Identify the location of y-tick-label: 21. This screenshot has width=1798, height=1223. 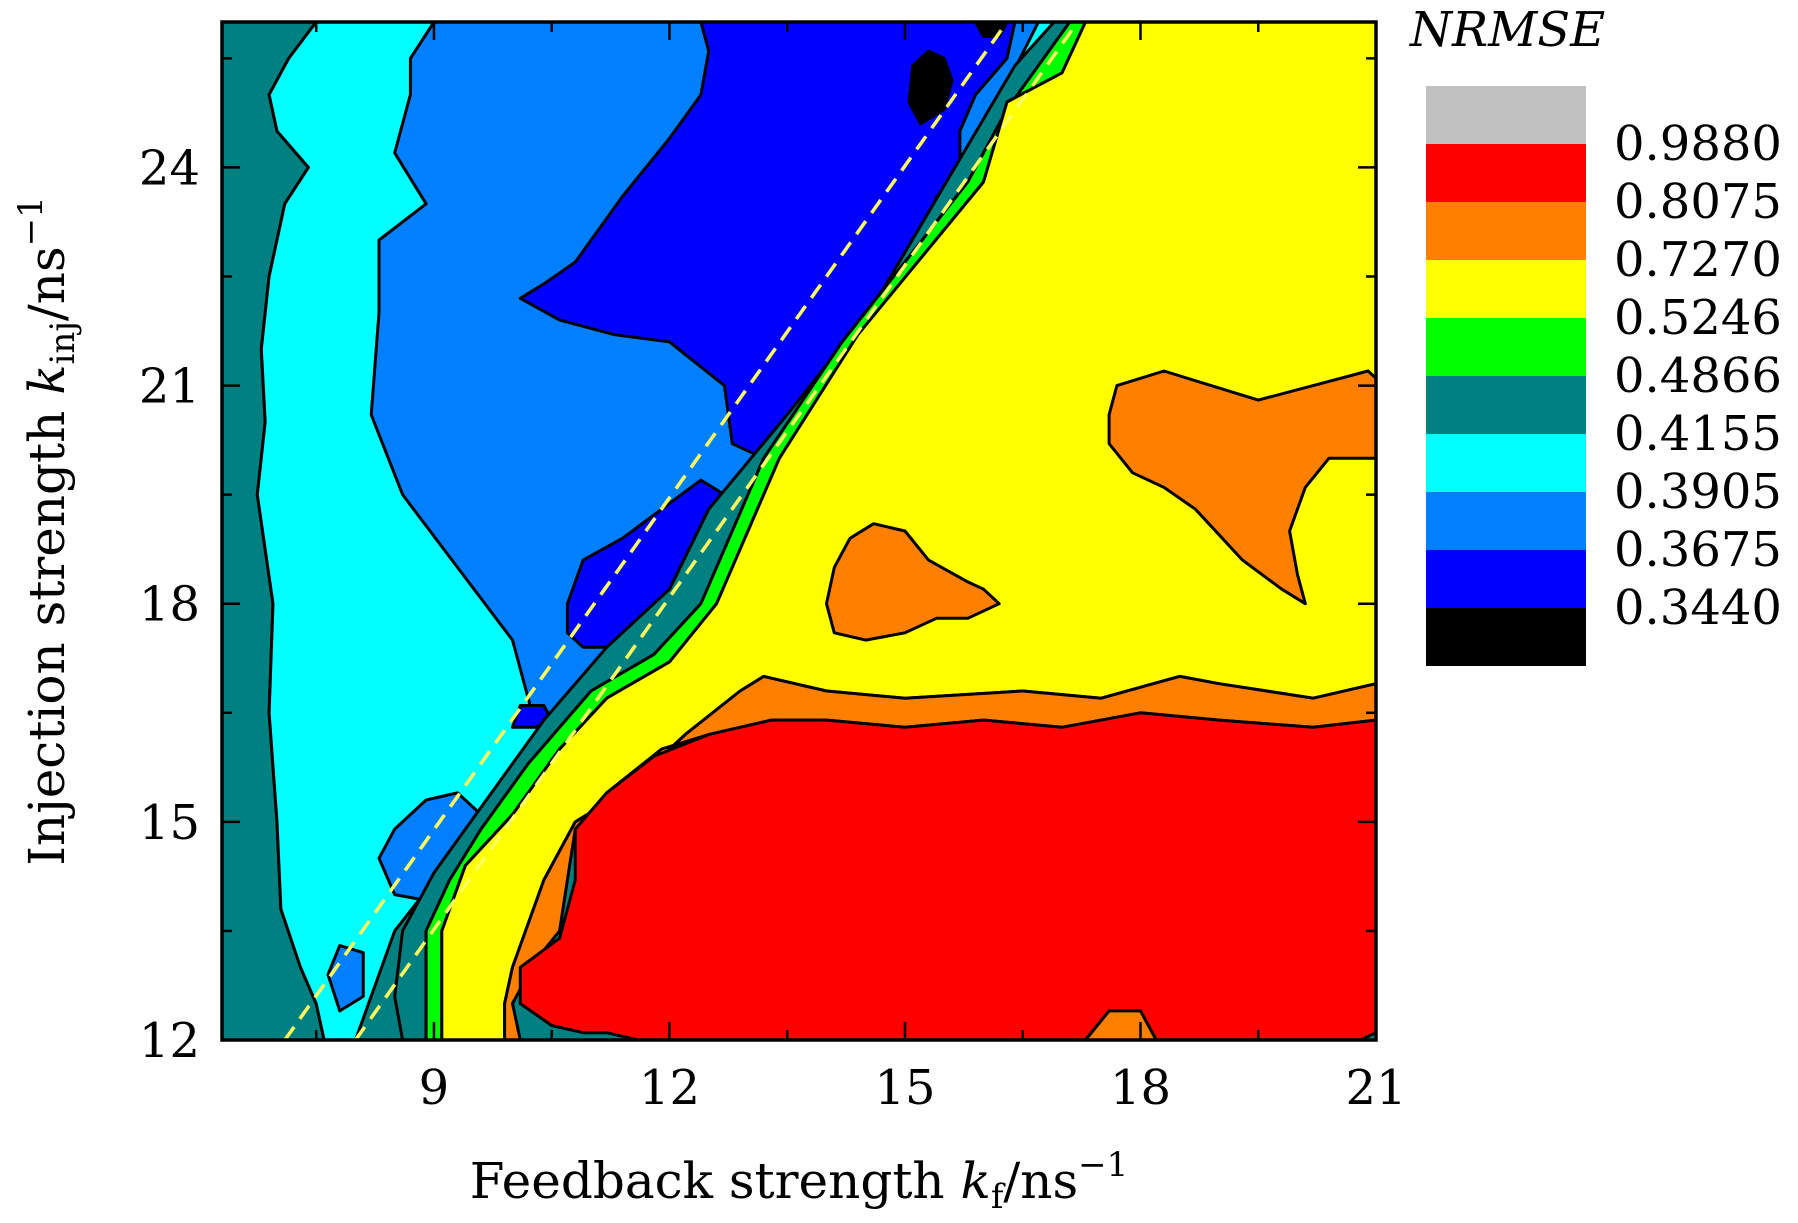
(169, 387).